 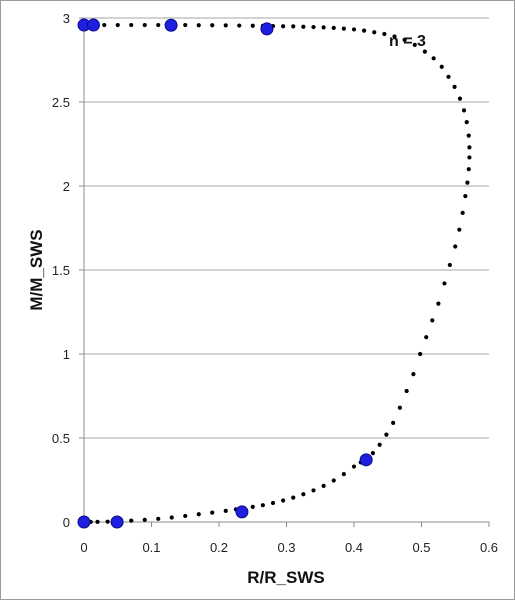 What do you see at coordinates (489, 547) in the screenshot?
I see `x-tick-label: 0.6` at bounding box center [489, 547].